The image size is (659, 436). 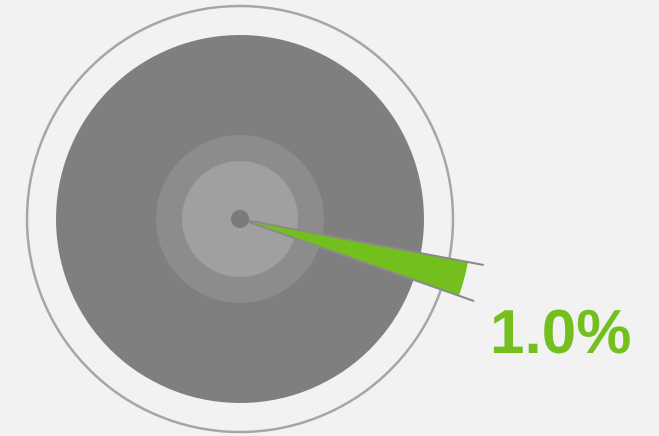 I want to click on slice-layer, so click(x=361, y=260).